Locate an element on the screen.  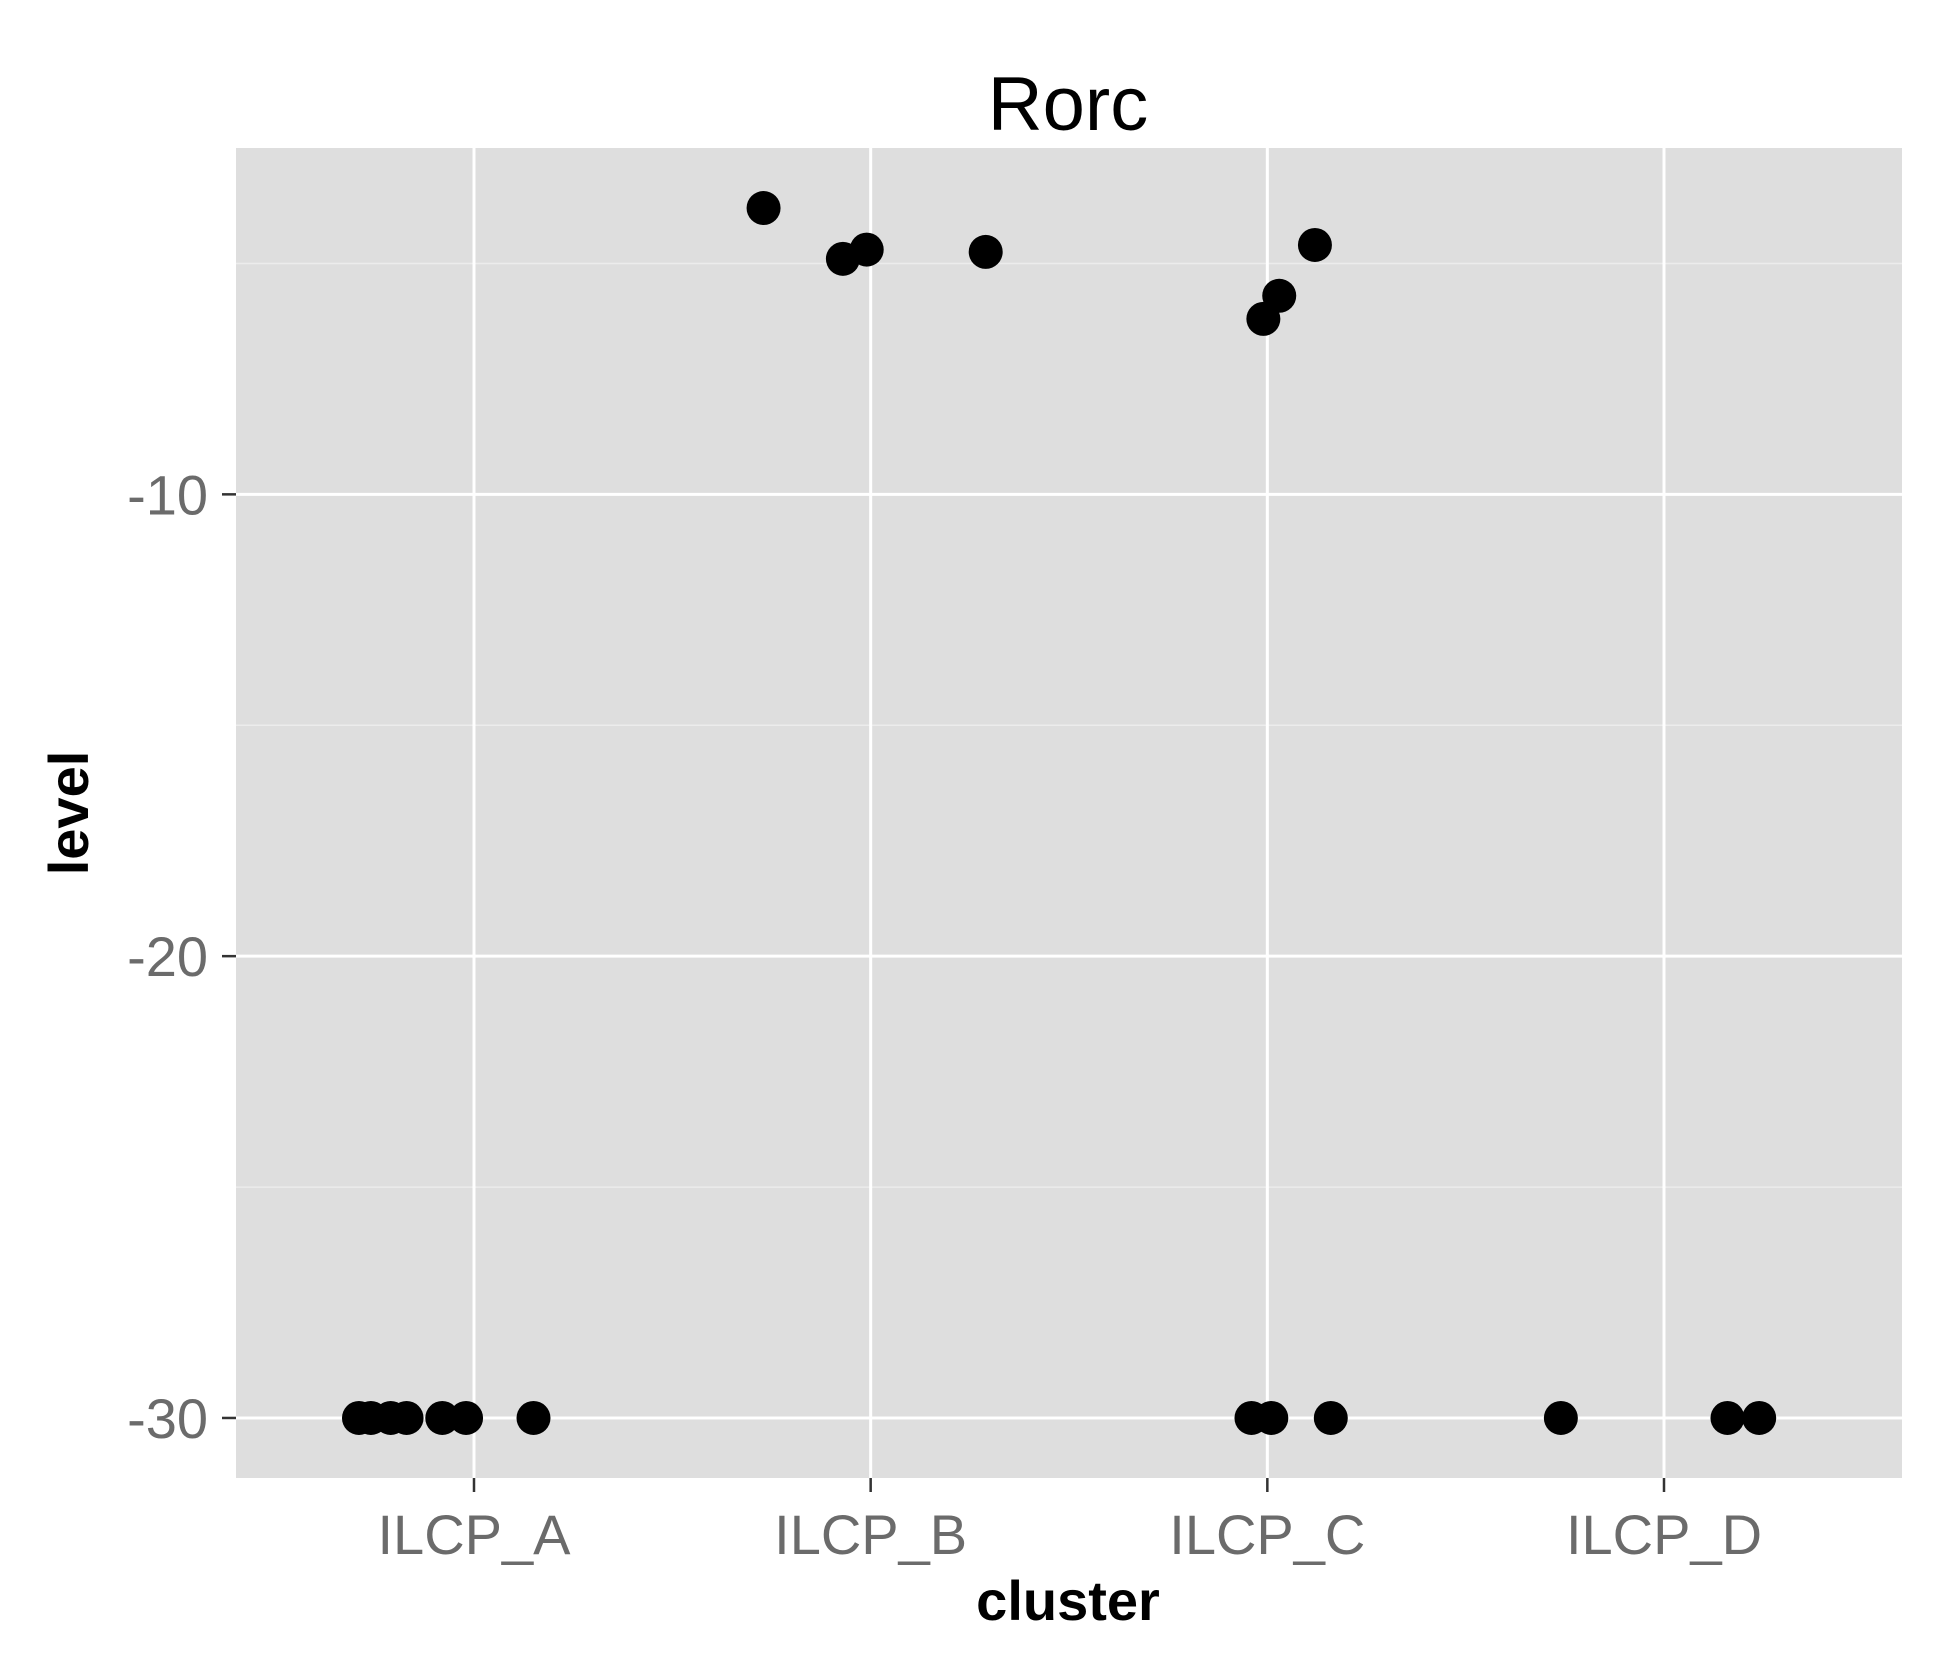
x-tick-label: ILCP_B is located at coordinates (870, 1534).